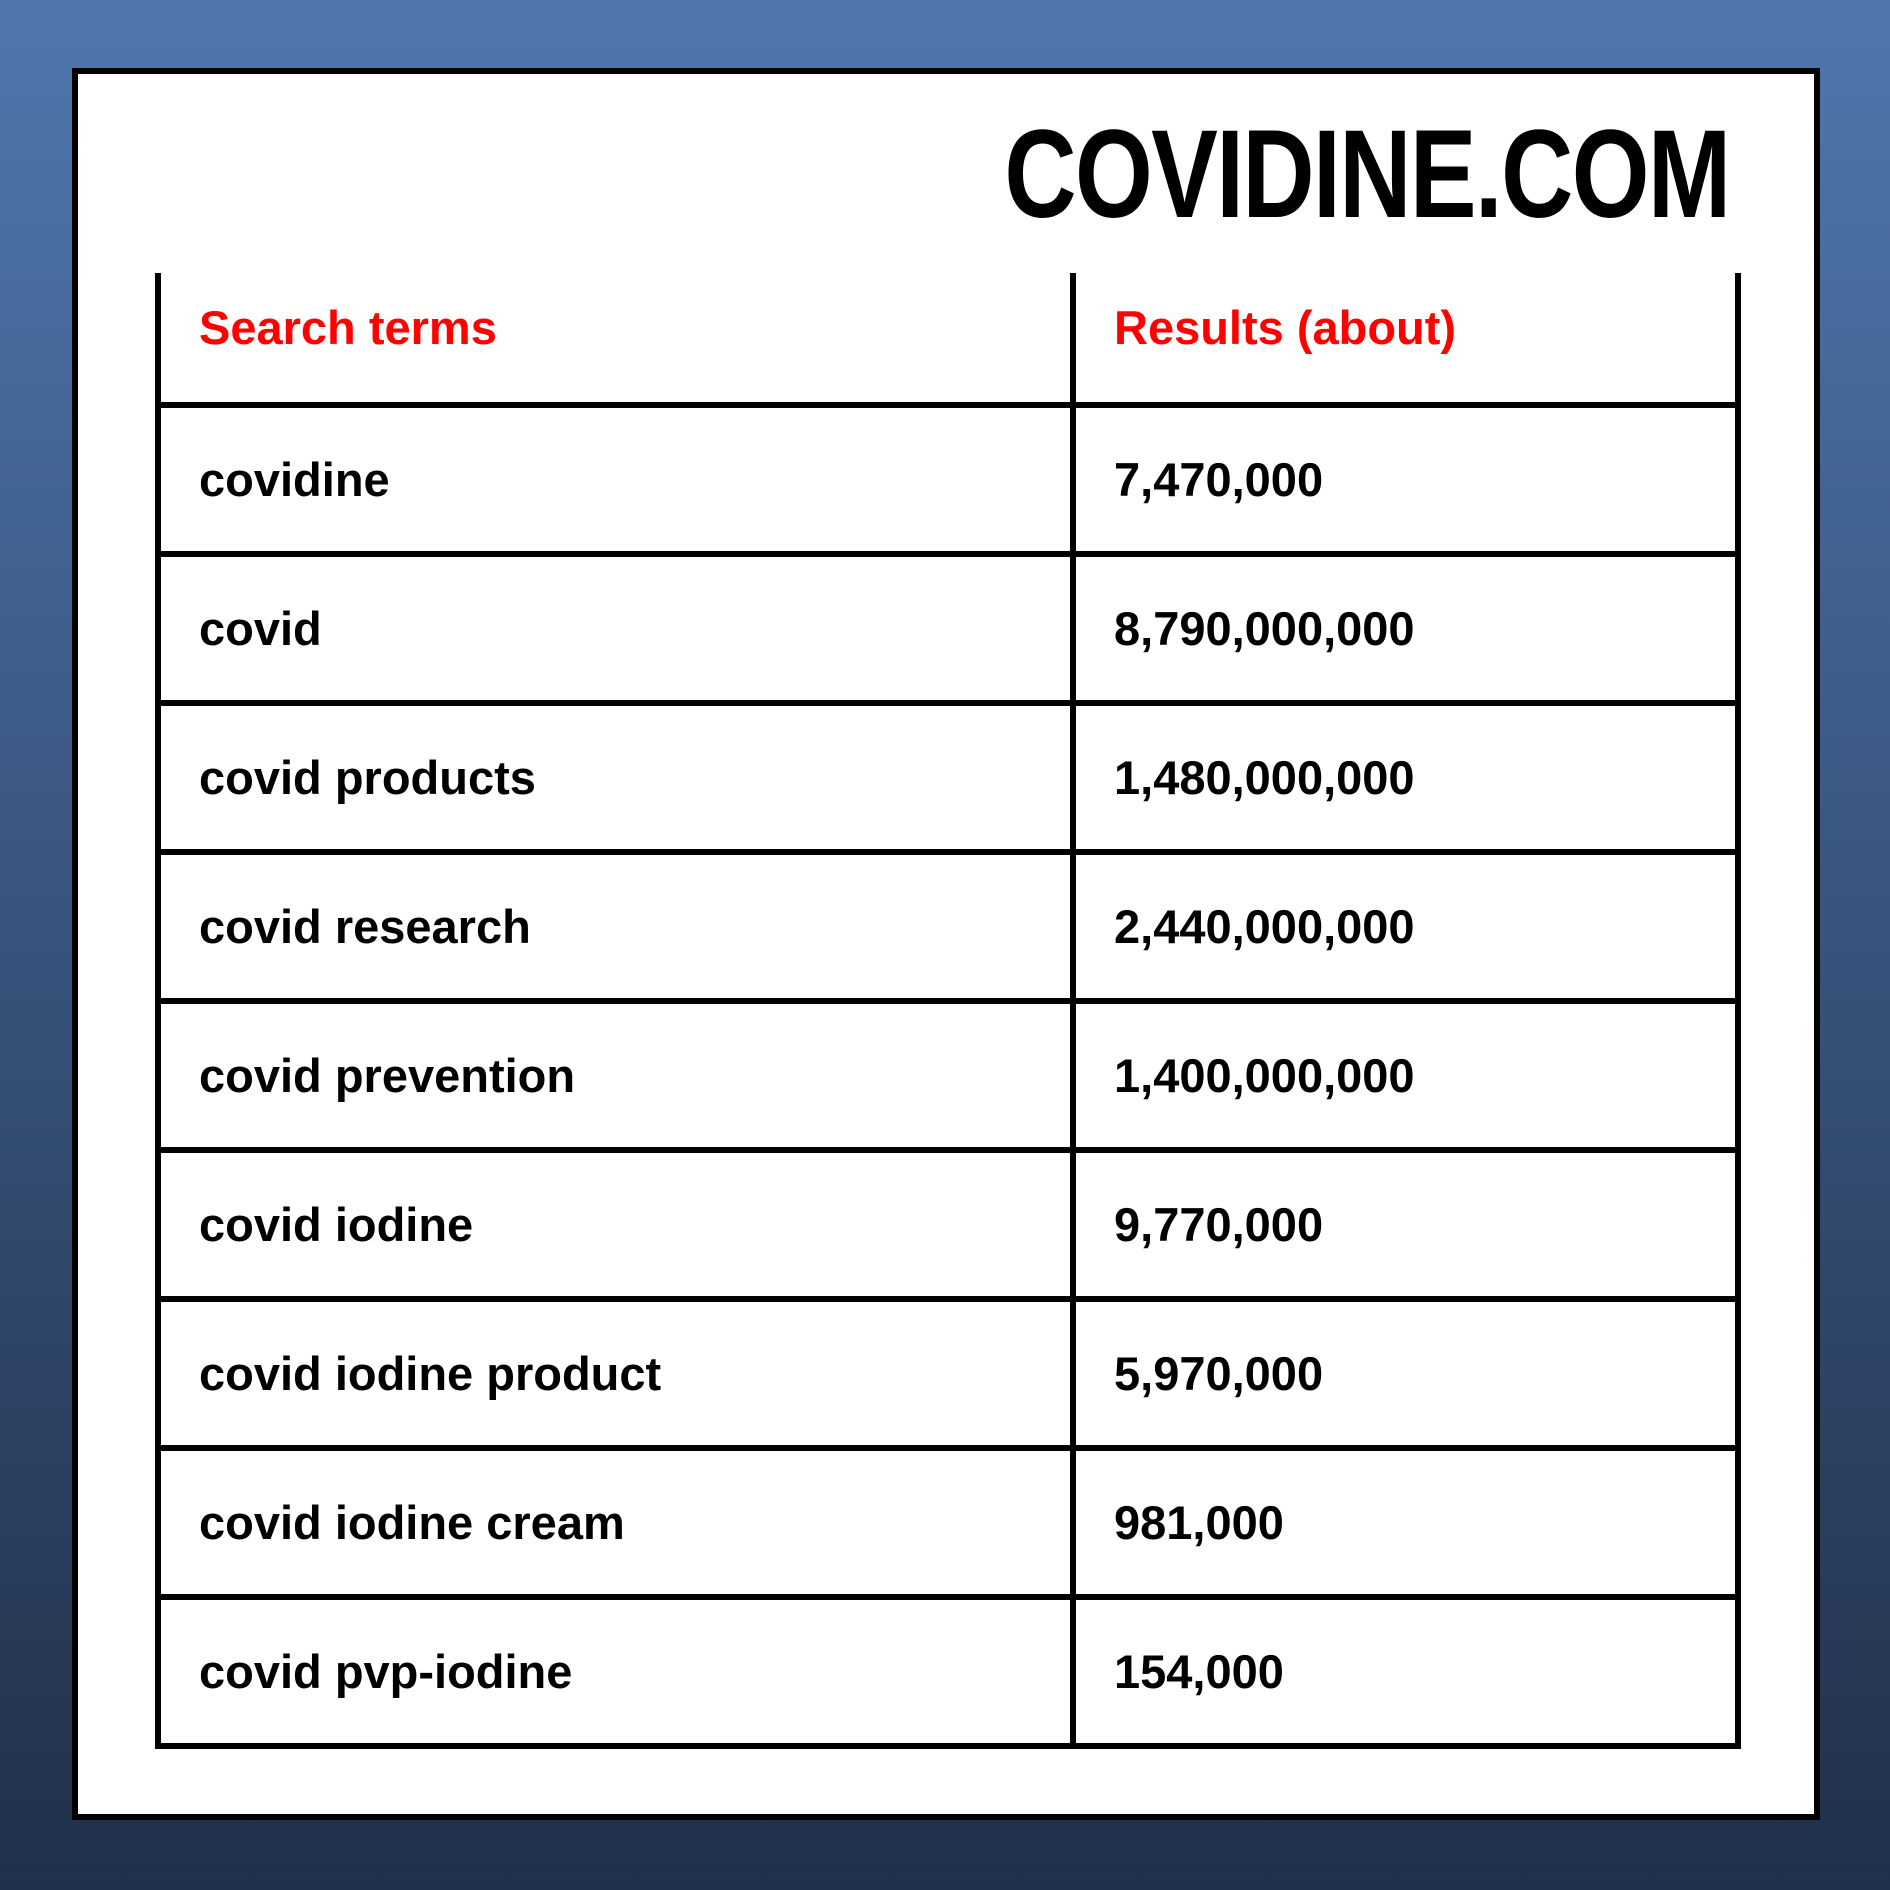  What do you see at coordinates (1368, 174) in the screenshot?
I see `site-title: COVIDINE.COM` at bounding box center [1368, 174].